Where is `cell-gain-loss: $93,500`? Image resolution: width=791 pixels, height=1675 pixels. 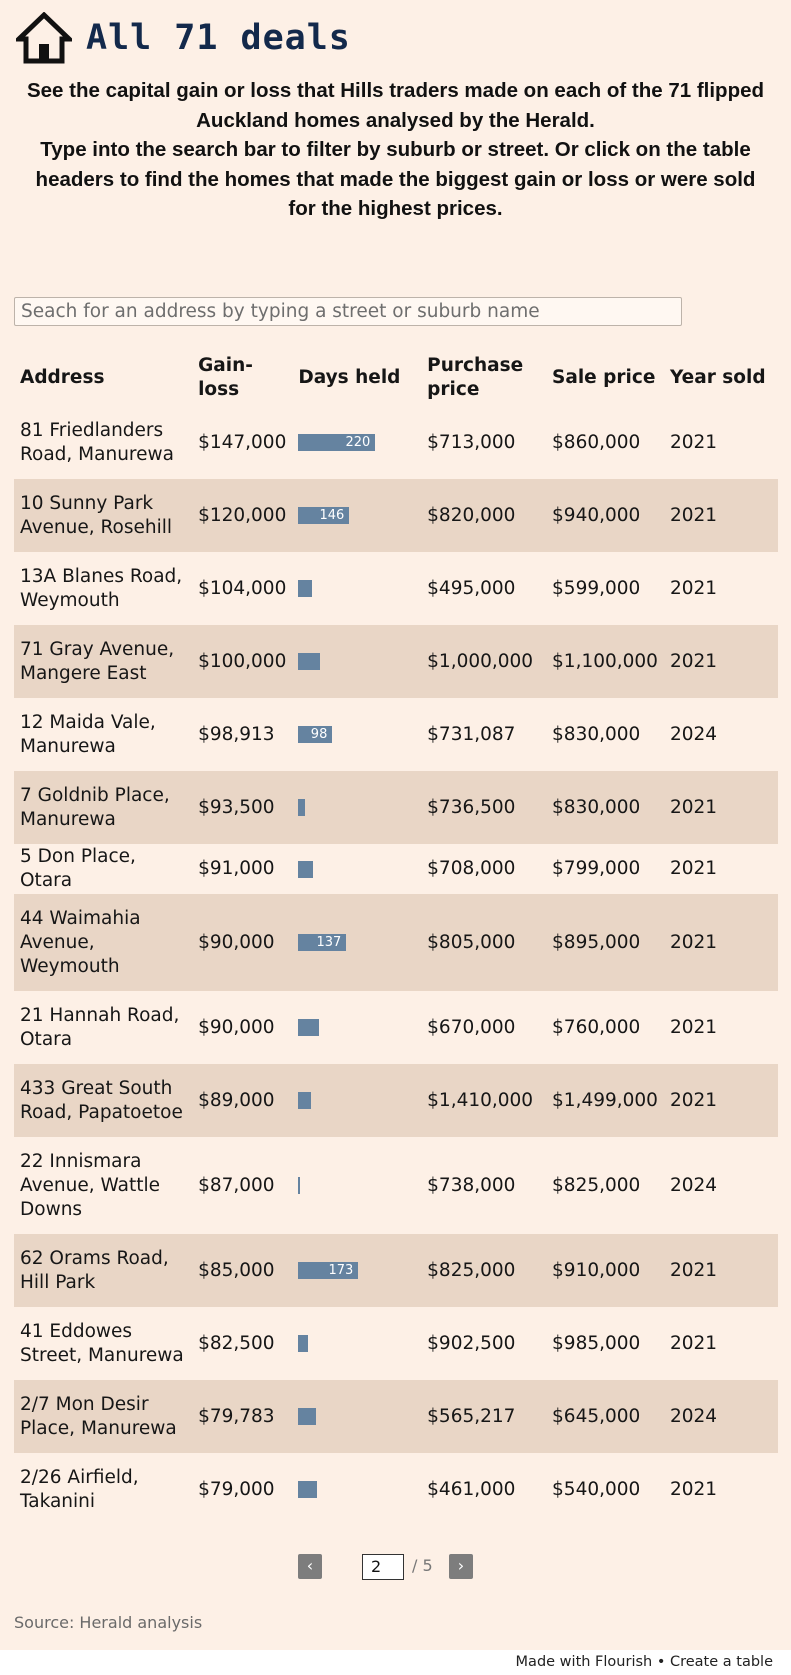 cell-gain-loss: $93,500 is located at coordinates (236, 807).